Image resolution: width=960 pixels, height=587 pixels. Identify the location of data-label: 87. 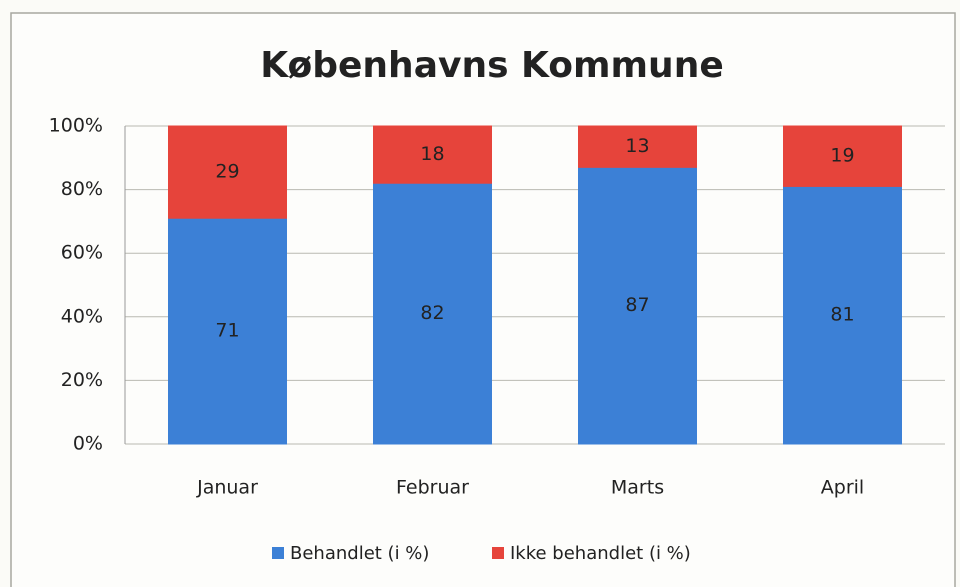
(637, 305).